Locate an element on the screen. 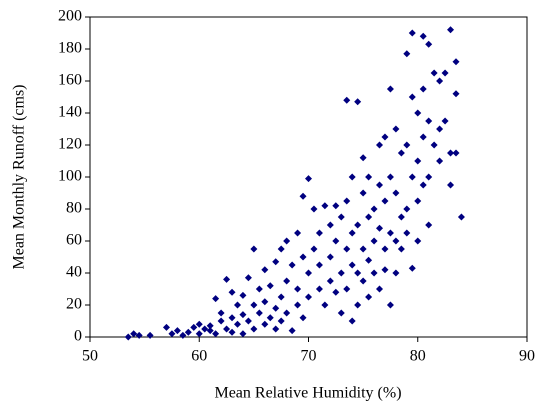 This screenshot has width=541, height=412. y-tick-label: 40 is located at coordinates (74, 272).